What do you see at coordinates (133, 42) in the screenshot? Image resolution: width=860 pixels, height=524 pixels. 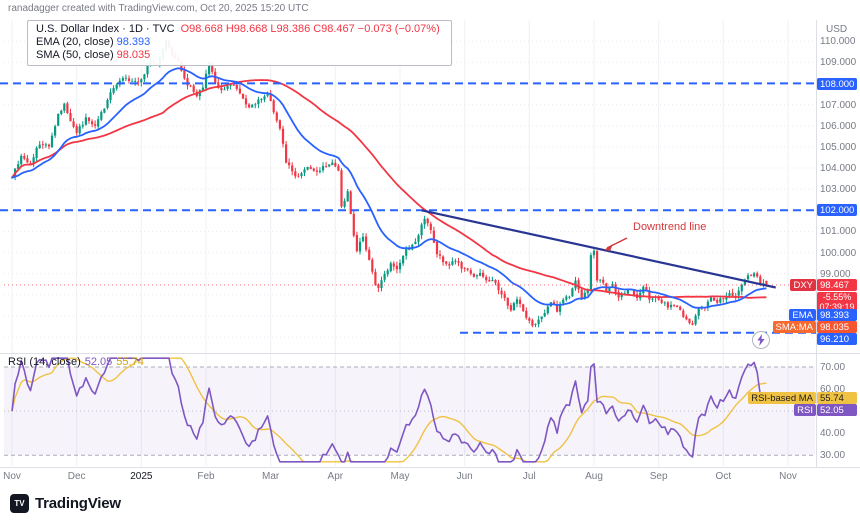 I see `ema-value: 98.393` at bounding box center [133, 42].